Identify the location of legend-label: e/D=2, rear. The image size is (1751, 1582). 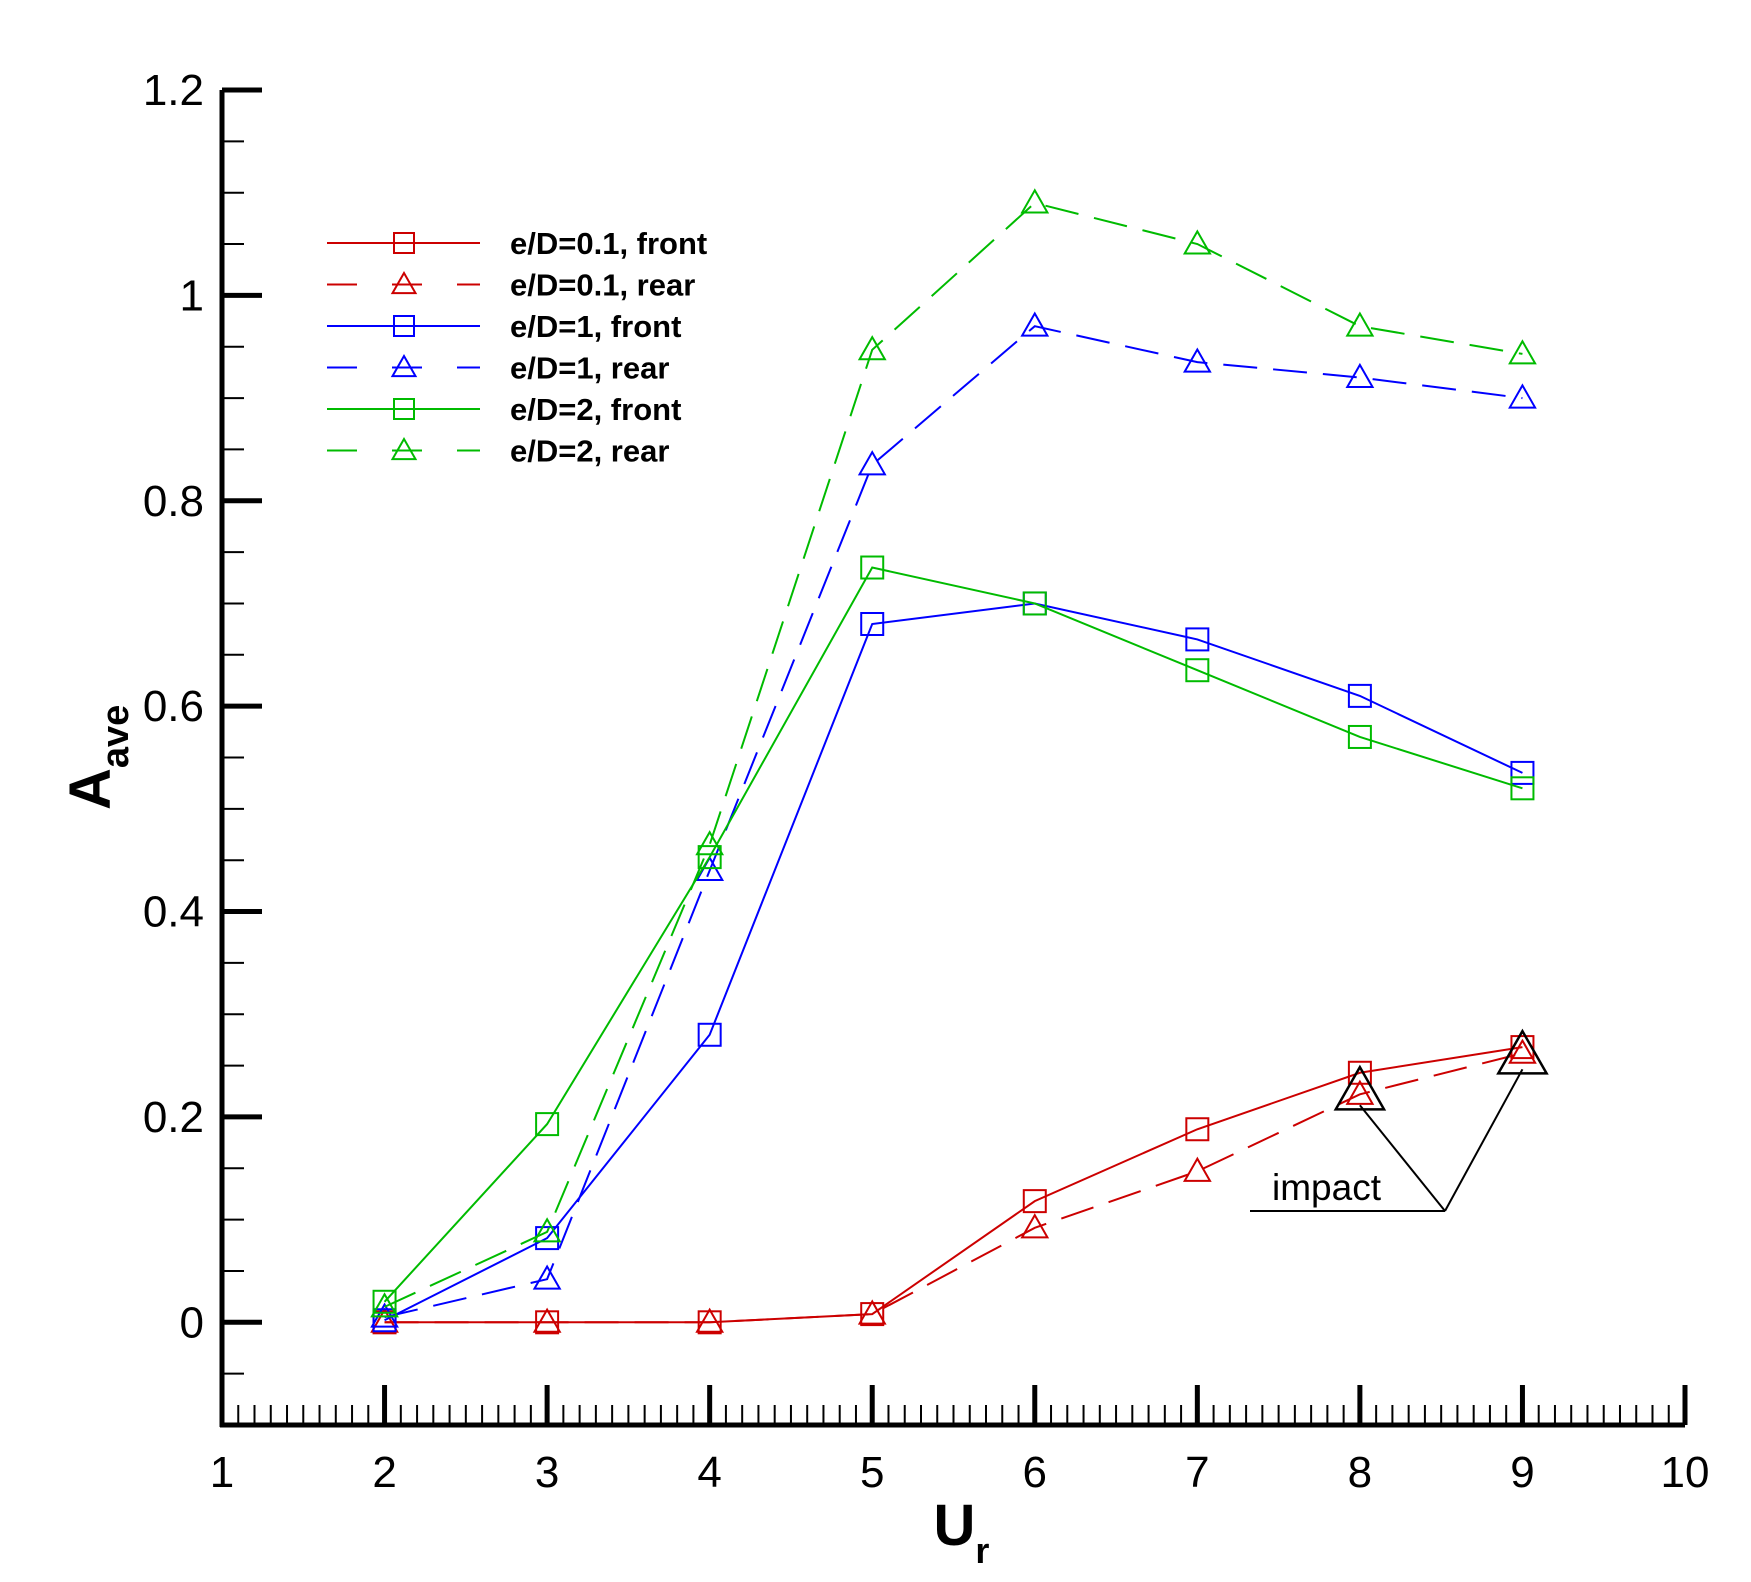
(589, 451).